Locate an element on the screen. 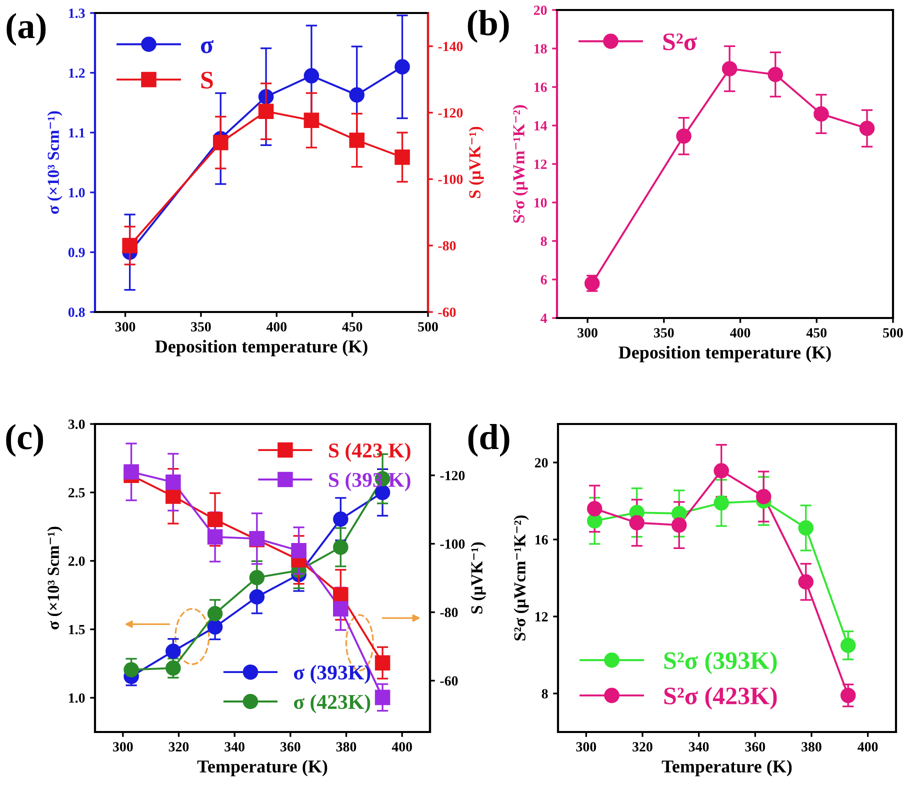 The width and height of the screenshot is (904, 789). y-tick-label: 1.2 is located at coordinates (77, 73).